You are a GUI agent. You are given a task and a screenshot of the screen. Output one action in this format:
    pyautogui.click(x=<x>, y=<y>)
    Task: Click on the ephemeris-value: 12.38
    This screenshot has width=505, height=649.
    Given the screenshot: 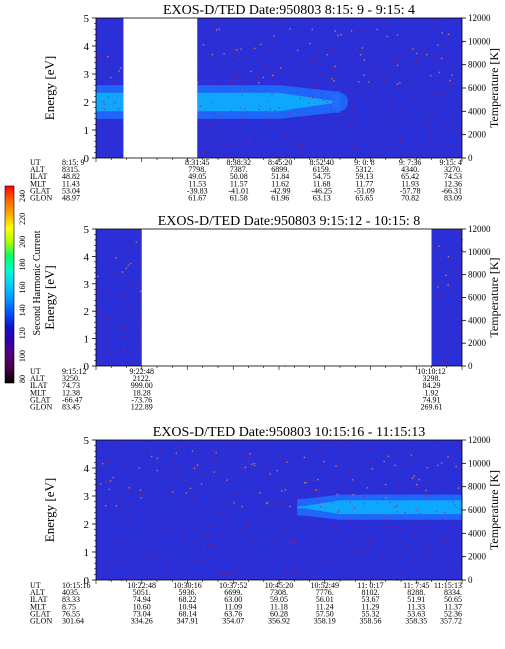 What is the action you would take?
    pyautogui.click(x=71, y=392)
    